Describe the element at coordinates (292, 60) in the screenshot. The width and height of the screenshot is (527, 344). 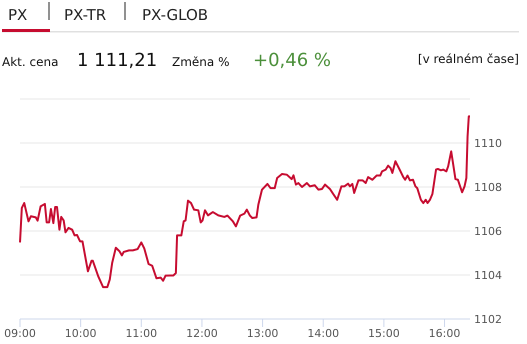
I see `text: +0,46 %` at that location.